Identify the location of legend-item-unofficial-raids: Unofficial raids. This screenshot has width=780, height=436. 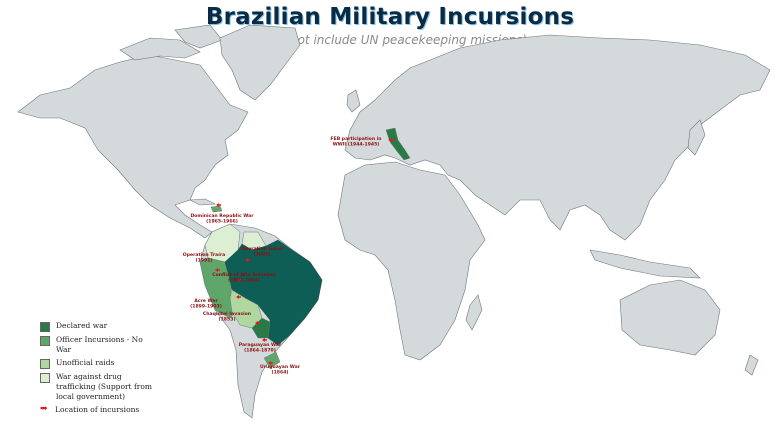
(98, 363).